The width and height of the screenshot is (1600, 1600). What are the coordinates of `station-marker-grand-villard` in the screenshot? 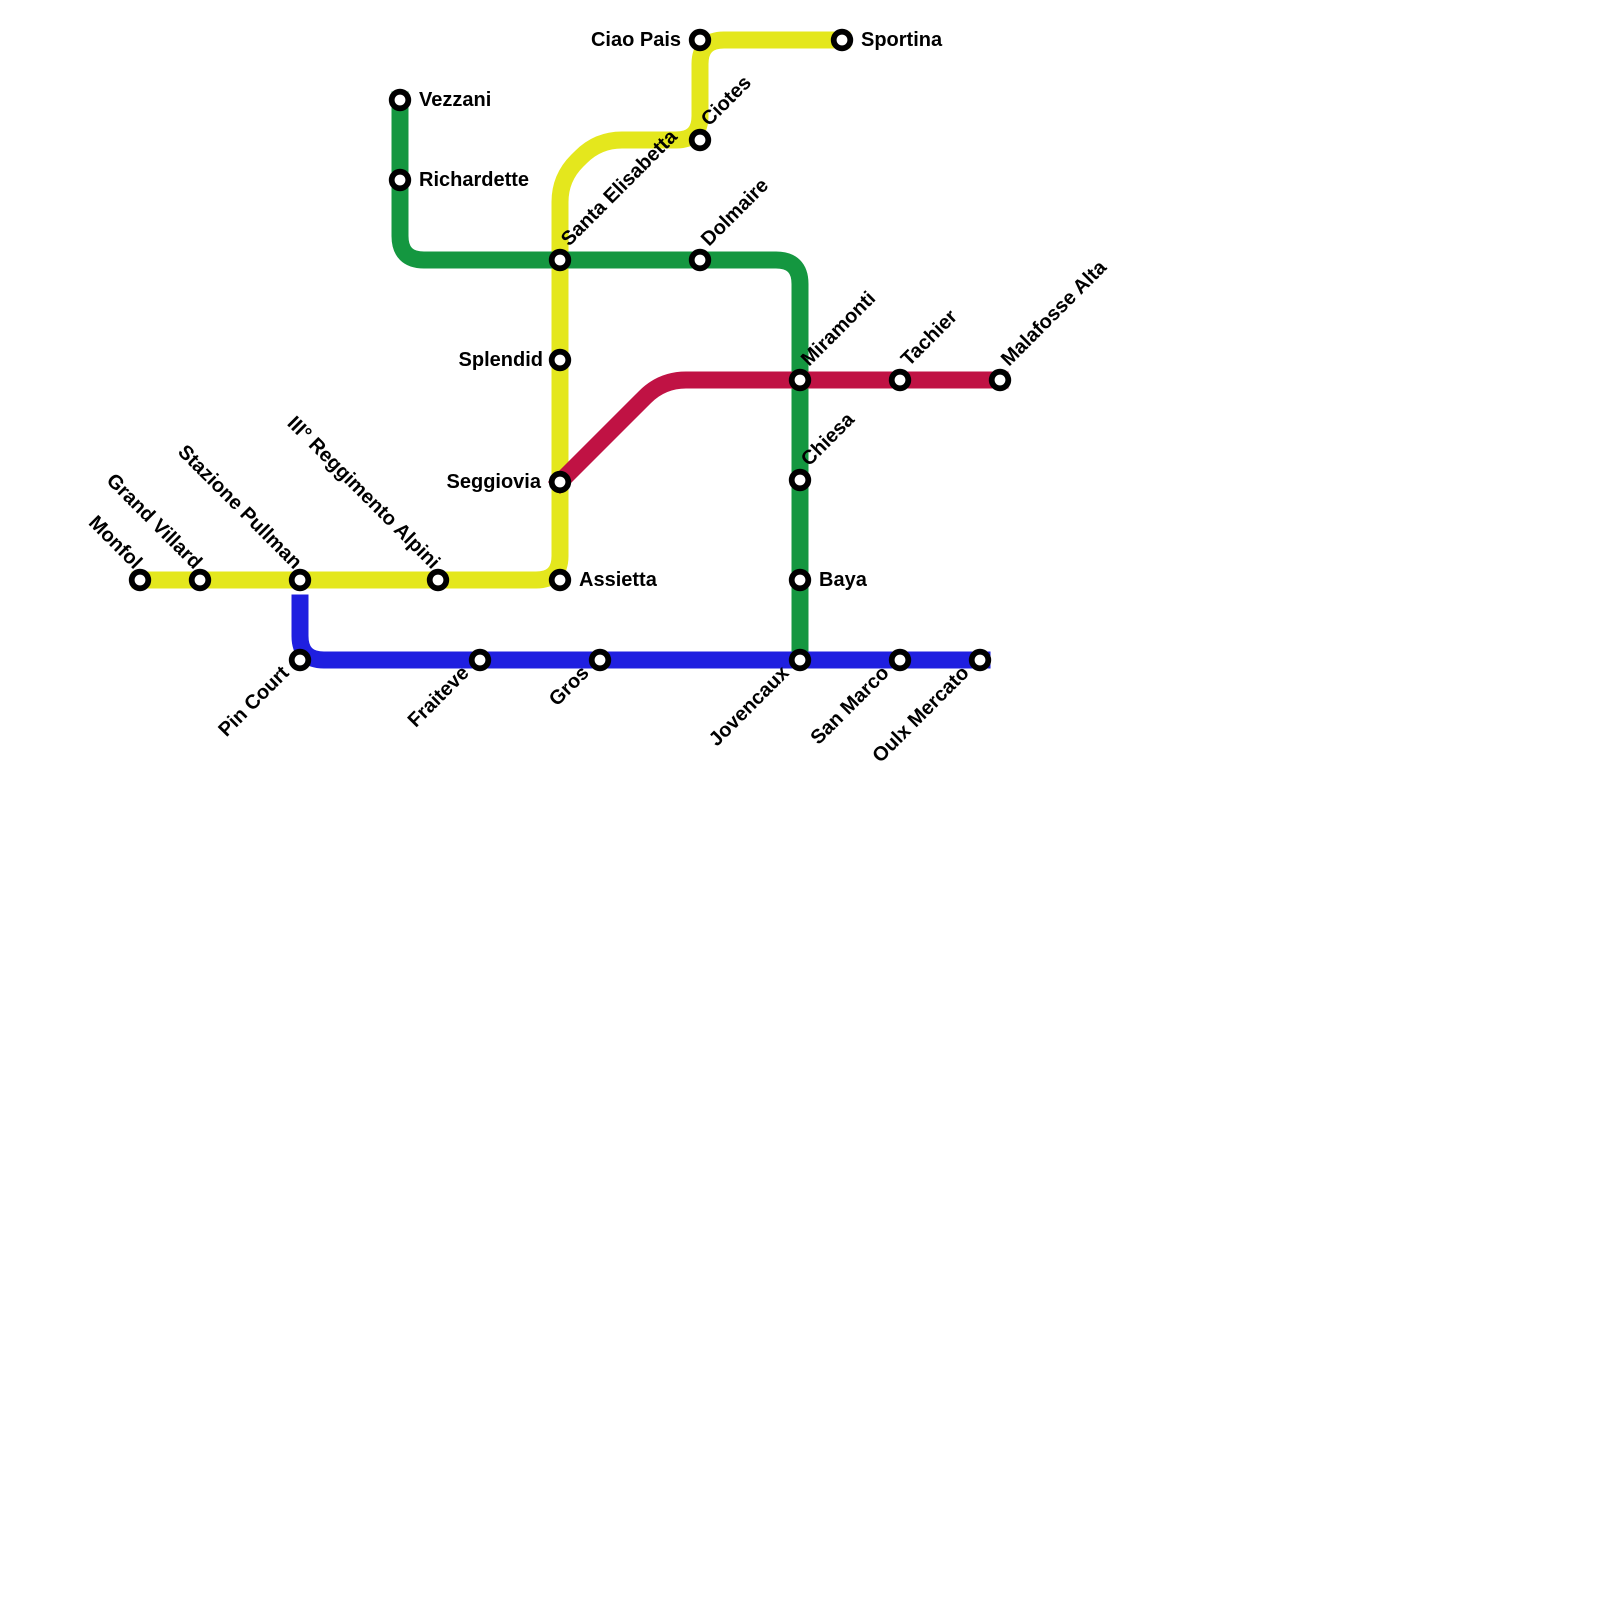 It's located at (200, 580).